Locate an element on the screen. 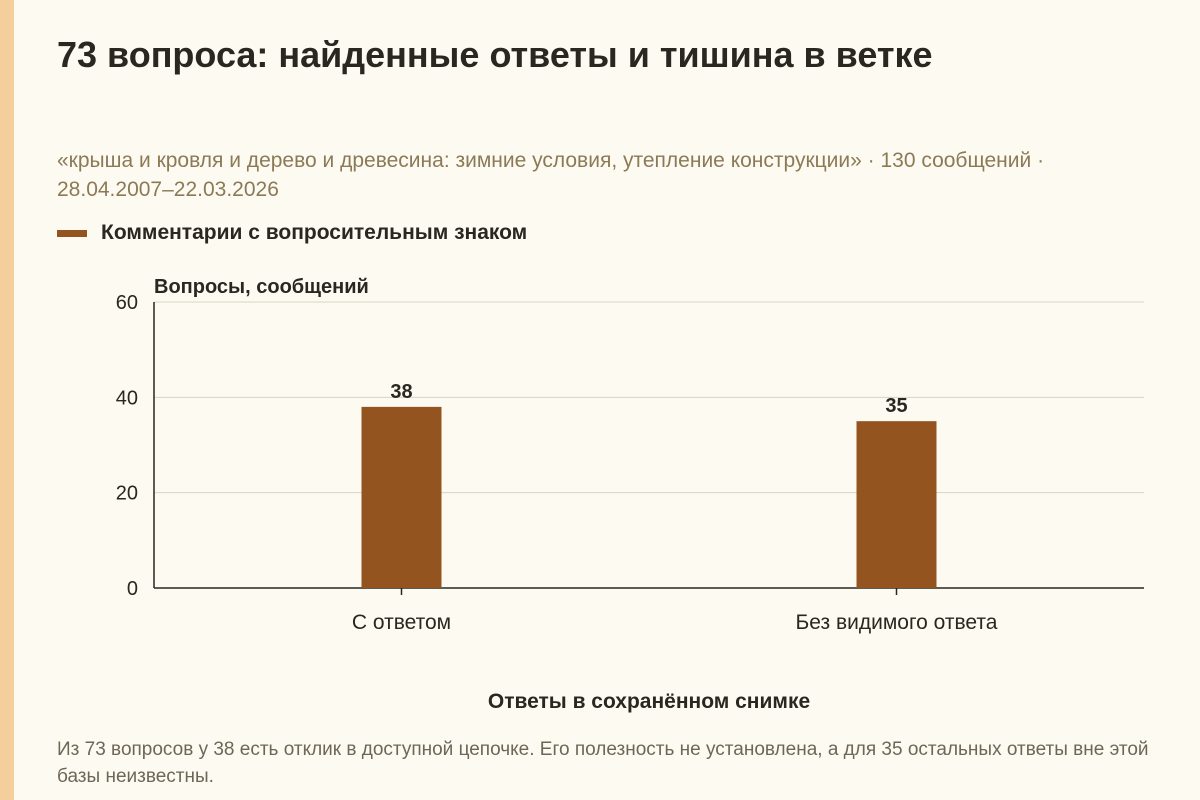 This screenshot has height=800, width=1200. data-label: 35 is located at coordinates (896, 406).